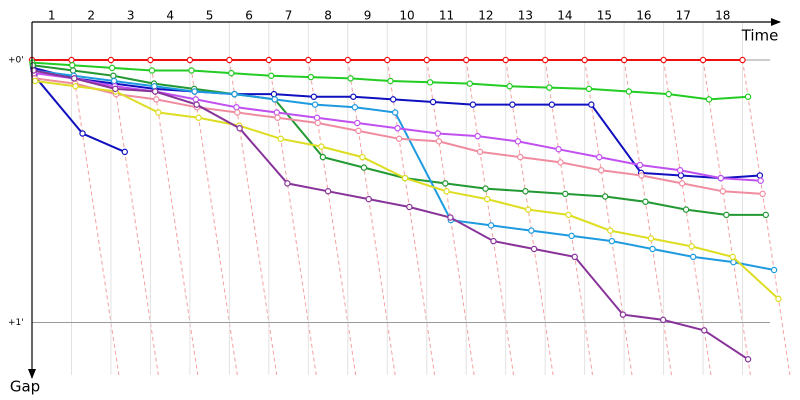 This screenshot has width=800, height=400. I want to click on x-tick-label: 17, so click(683, 16).